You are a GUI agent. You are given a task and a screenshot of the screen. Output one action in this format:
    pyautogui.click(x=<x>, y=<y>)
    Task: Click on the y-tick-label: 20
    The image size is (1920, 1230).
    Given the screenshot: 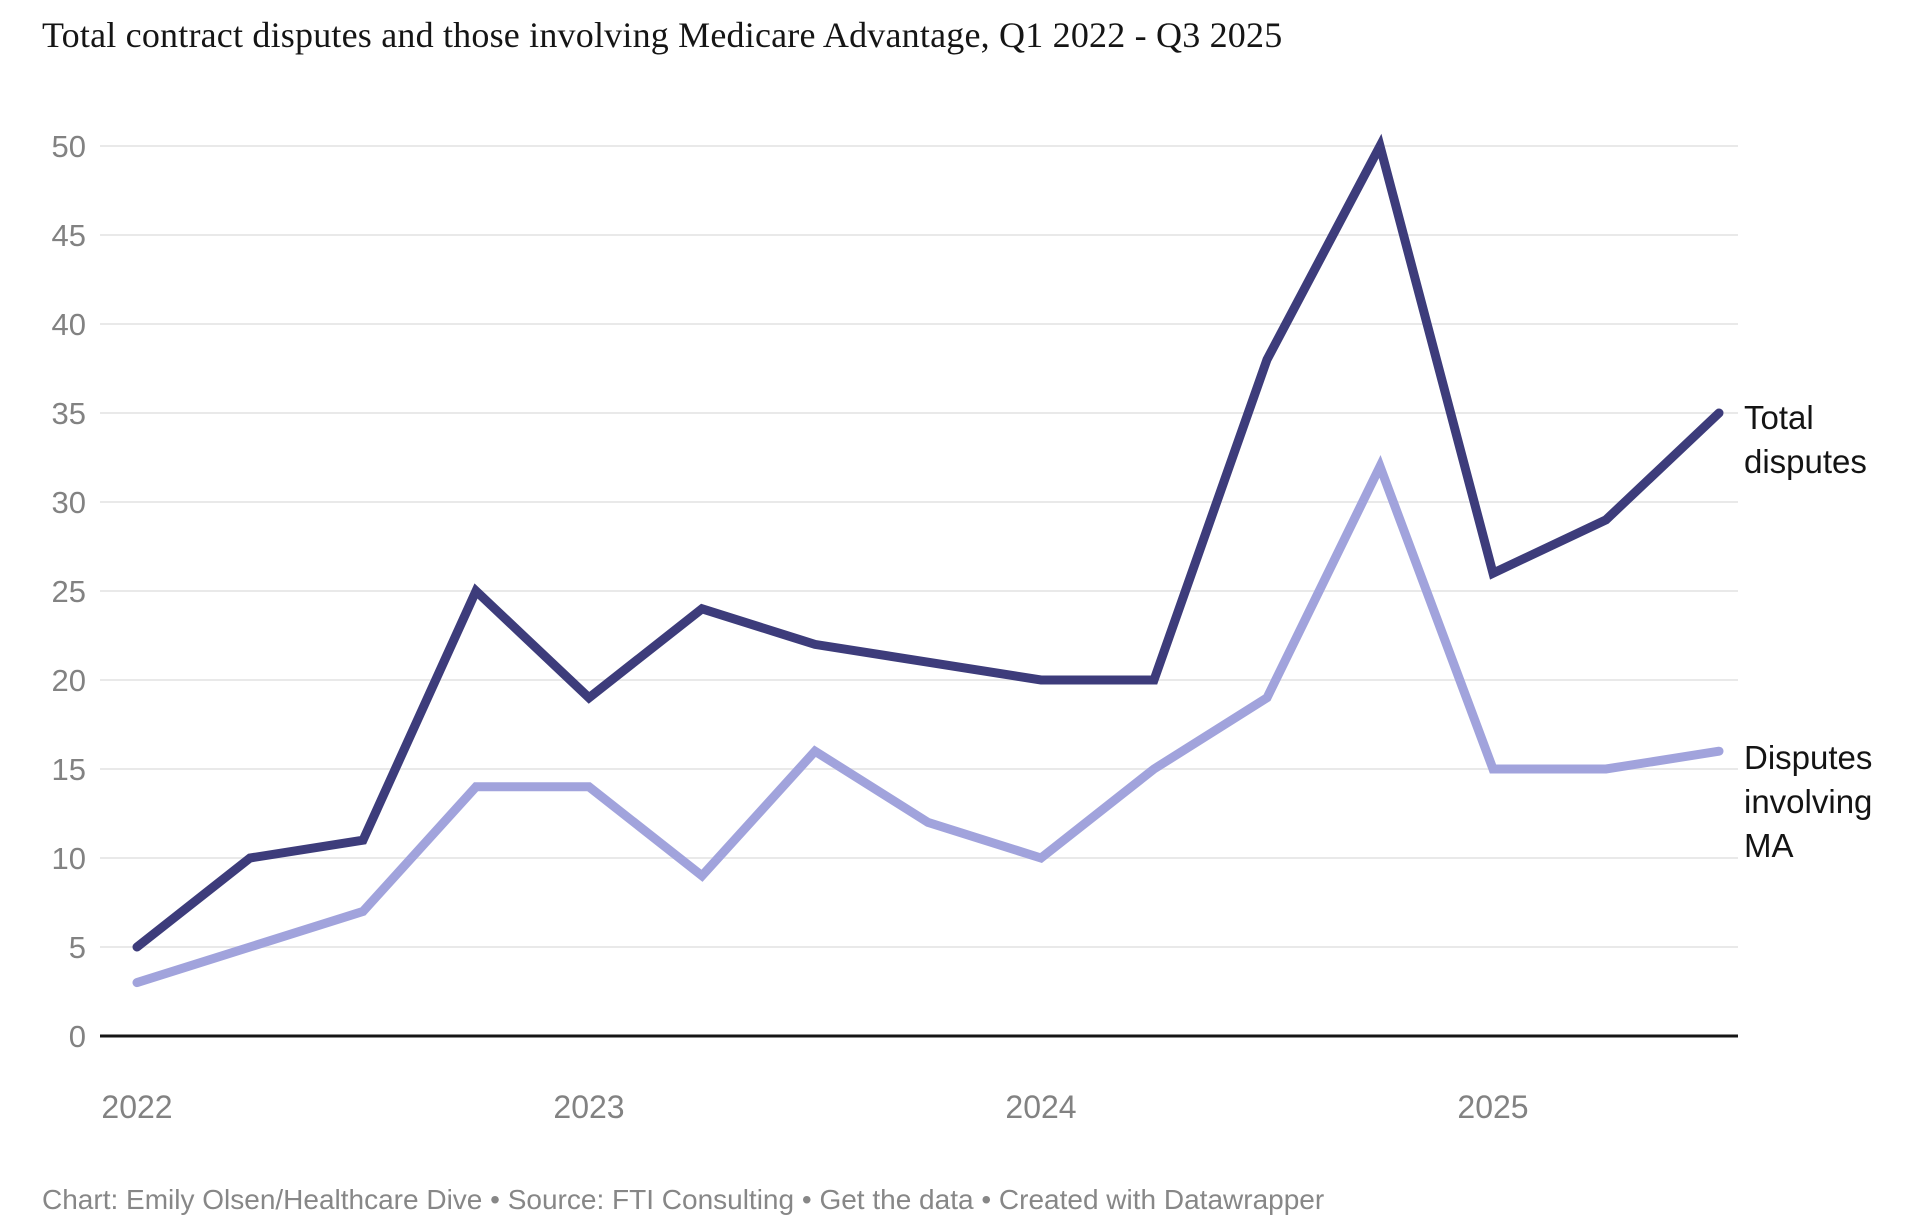 What is the action you would take?
    pyautogui.click(x=69, y=680)
    